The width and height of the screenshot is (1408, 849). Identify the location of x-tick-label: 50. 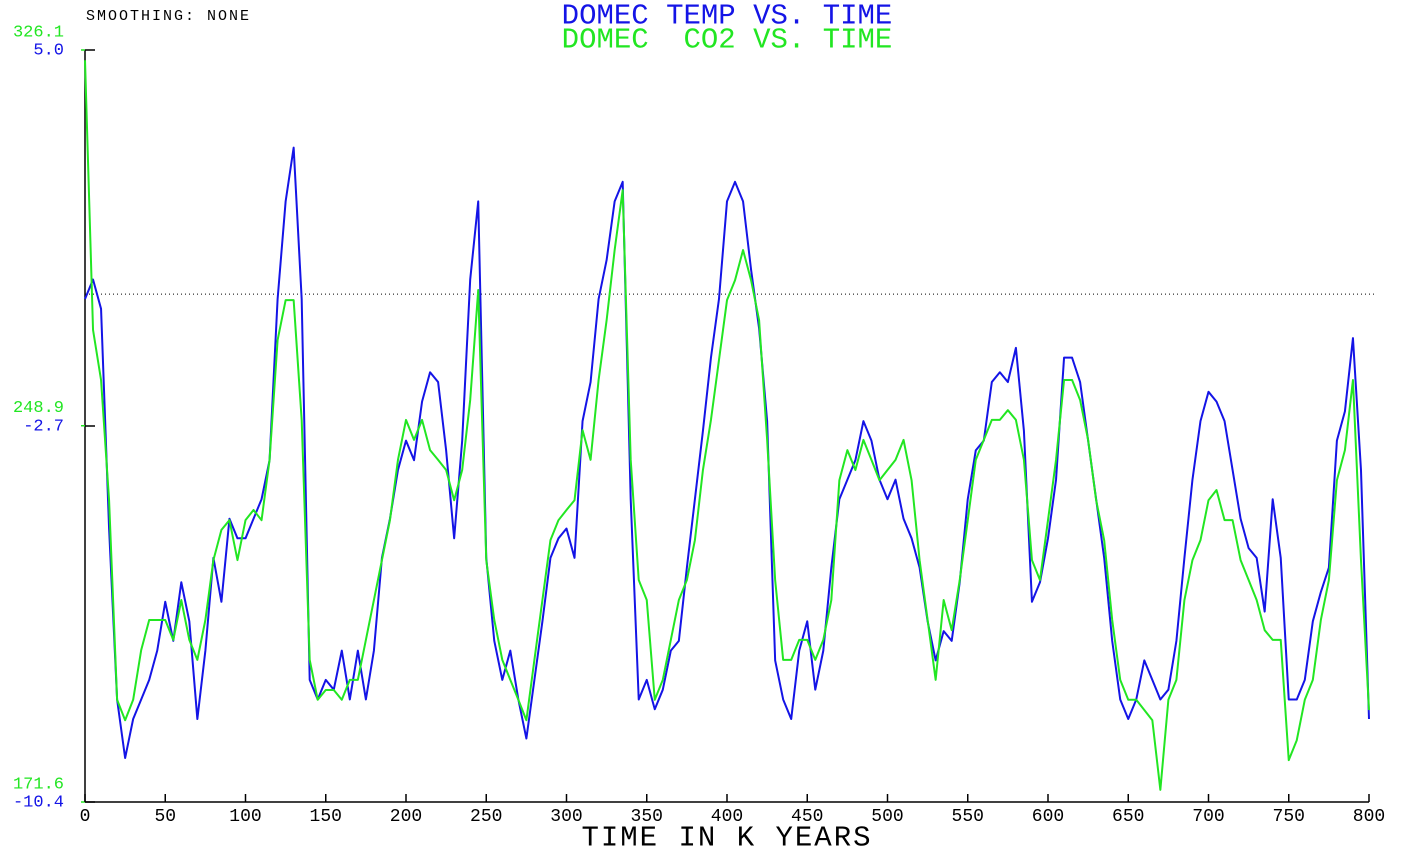
(165, 817).